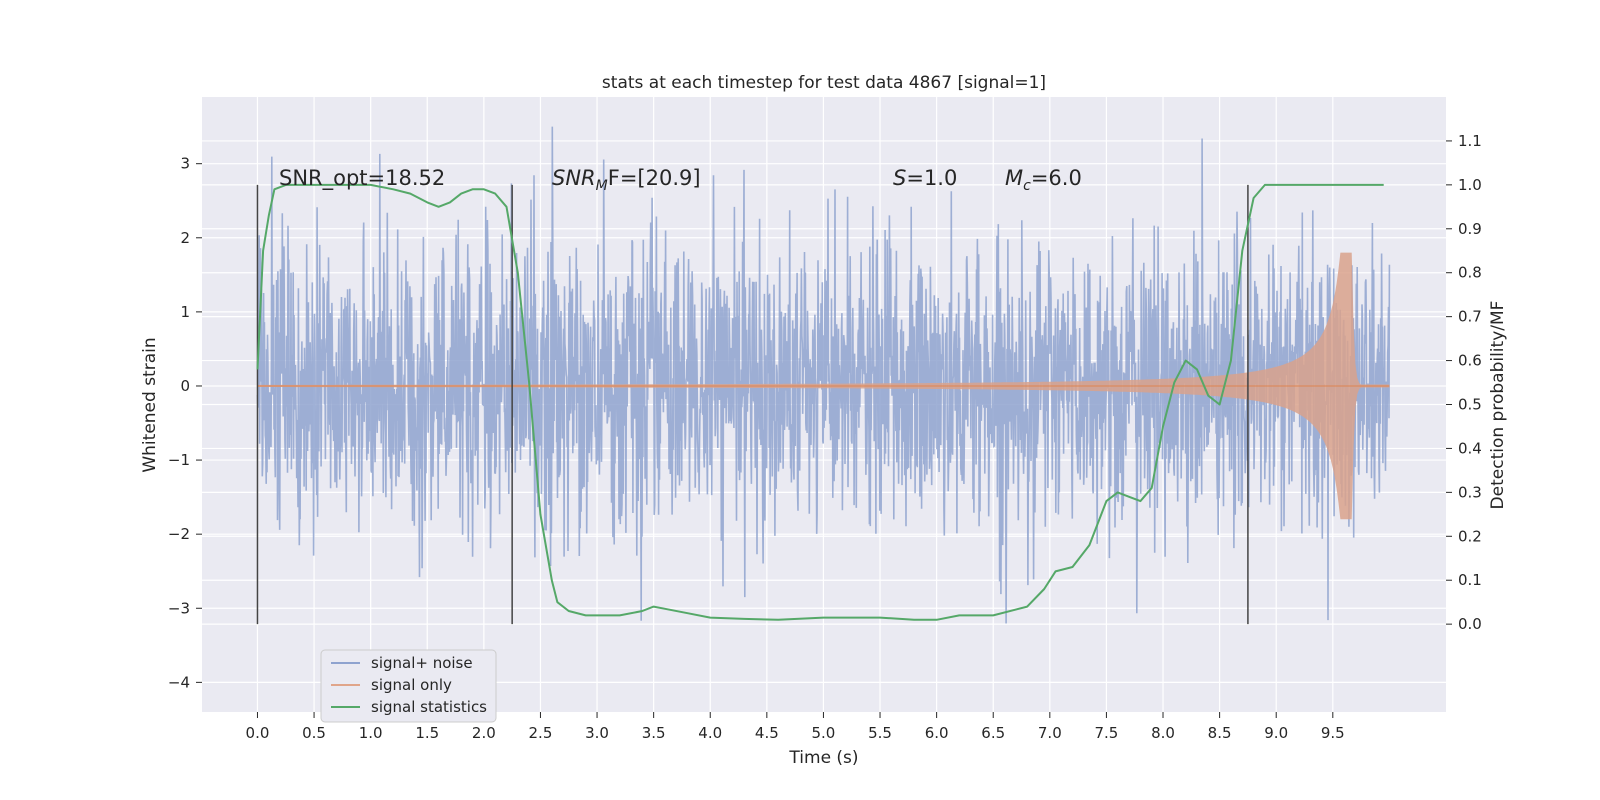 The width and height of the screenshot is (1600, 800). What do you see at coordinates (150, 404) in the screenshot?
I see `y-left-axis-label: Whitened strain` at bounding box center [150, 404].